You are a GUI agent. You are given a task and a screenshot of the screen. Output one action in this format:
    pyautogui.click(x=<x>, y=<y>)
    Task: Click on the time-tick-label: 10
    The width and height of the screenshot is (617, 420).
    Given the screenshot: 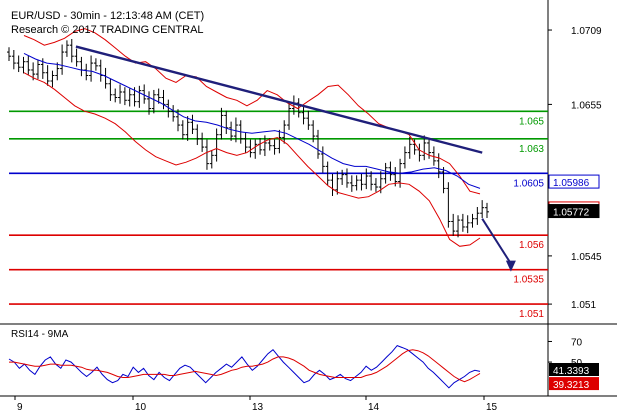 What is the action you would take?
    pyautogui.click(x=141, y=407)
    